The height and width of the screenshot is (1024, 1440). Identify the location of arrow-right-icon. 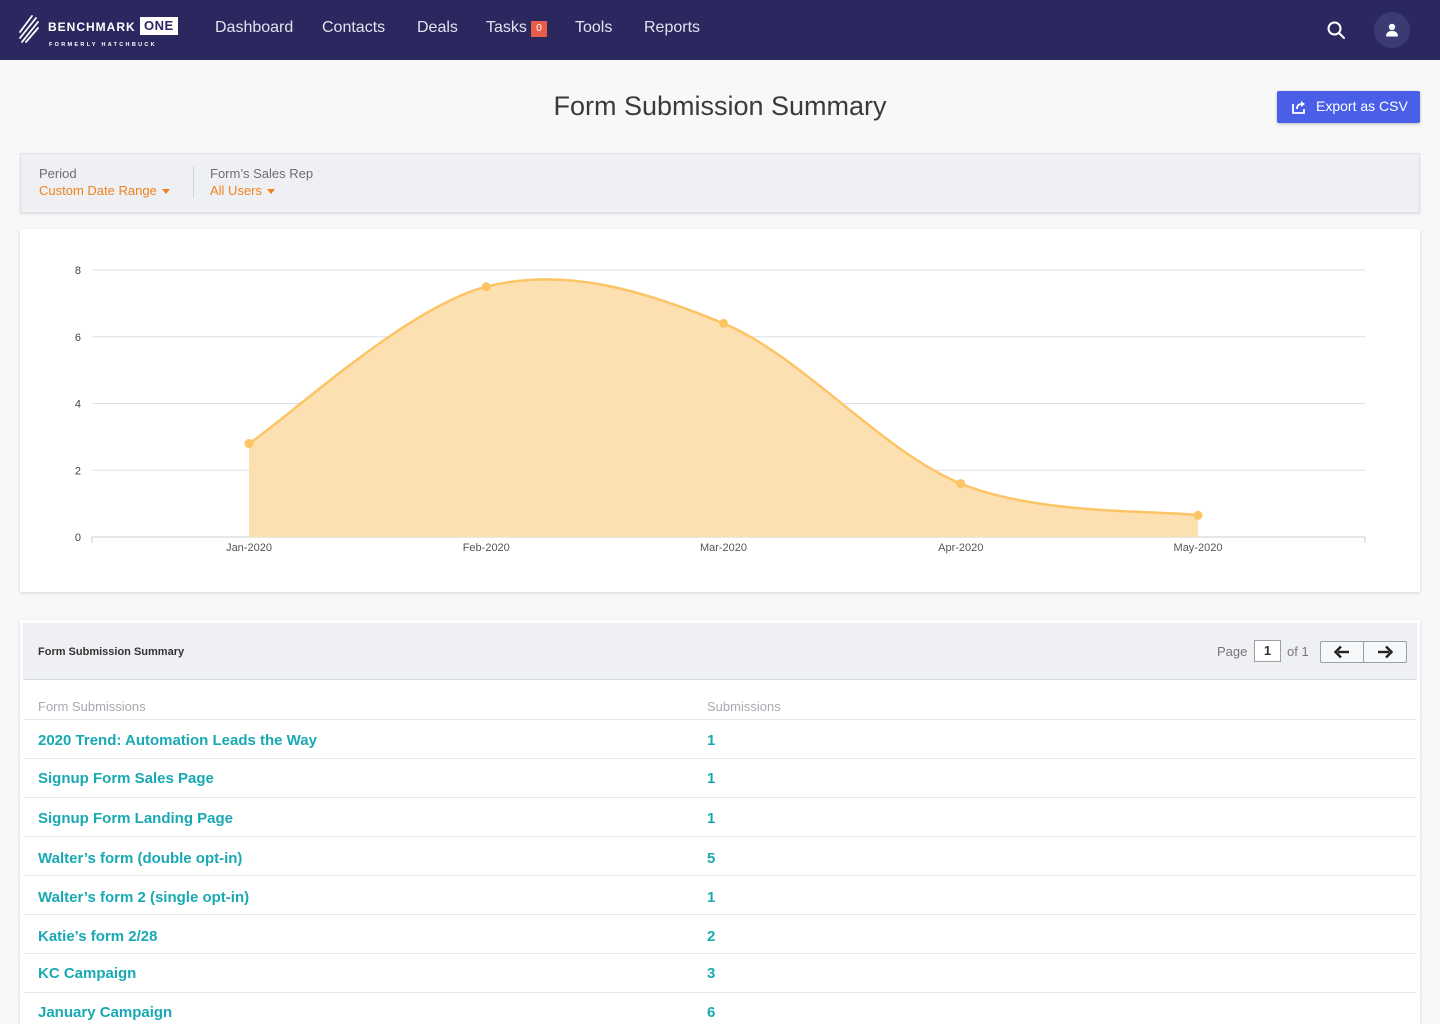
(1385, 652).